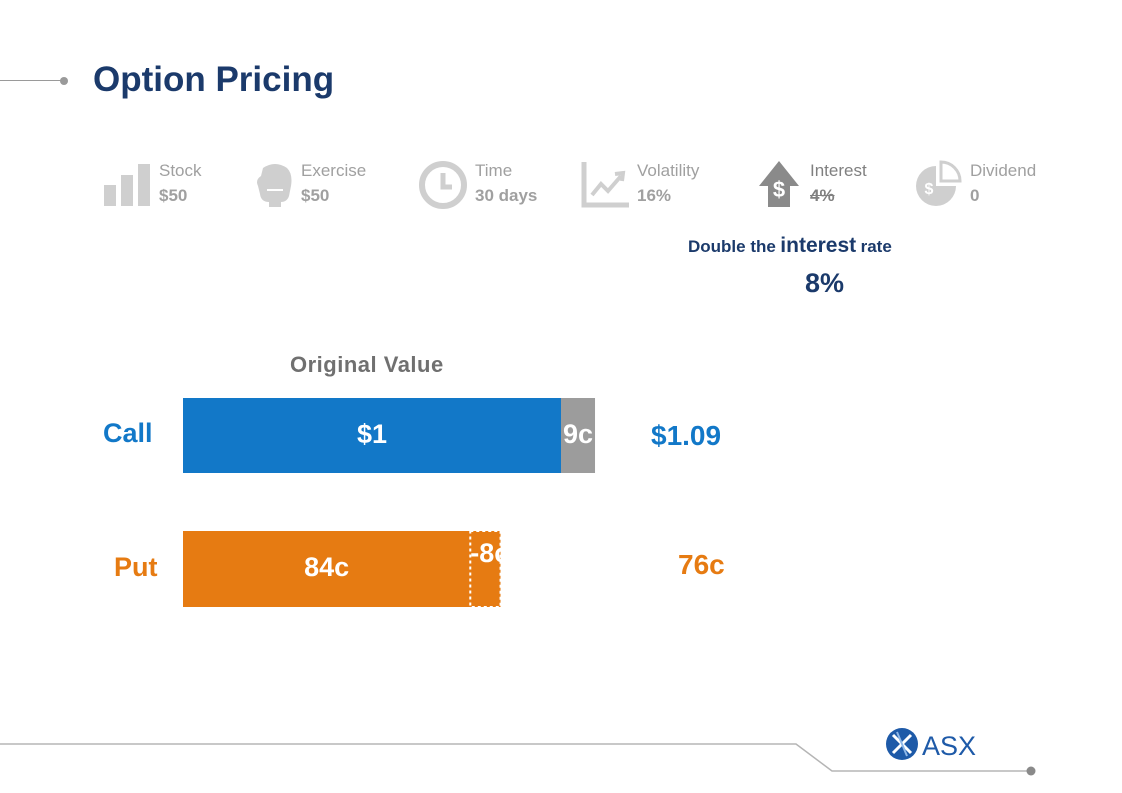 Image resolution: width=1122 pixels, height=793 pixels. Describe the element at coordinates (136, 567) in the screenshot. I see `category-label-put: Put` at that location.